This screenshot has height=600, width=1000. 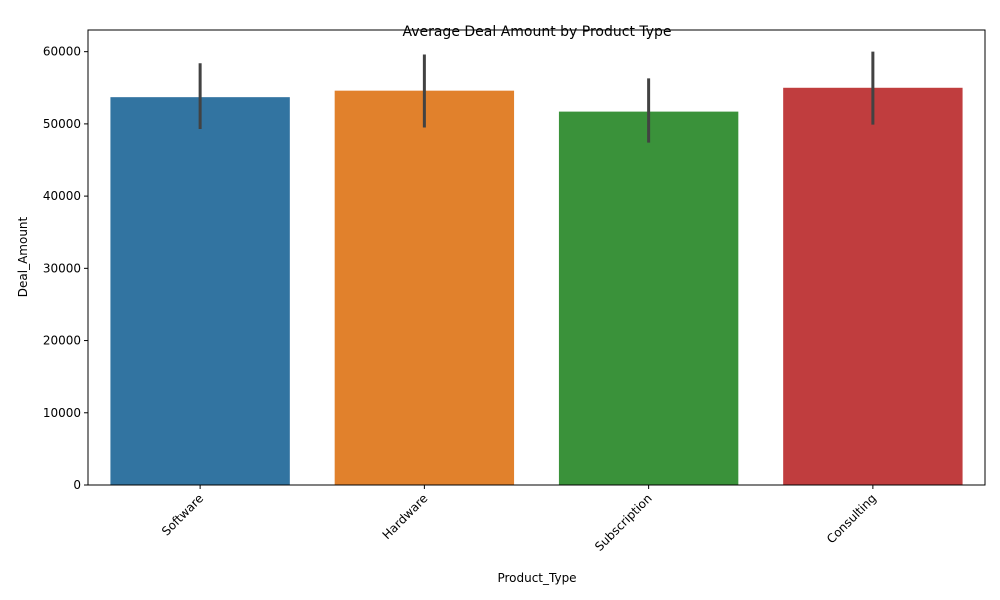 I want to click on x-axis-label: Product_Type, so click(x=536, y=578).